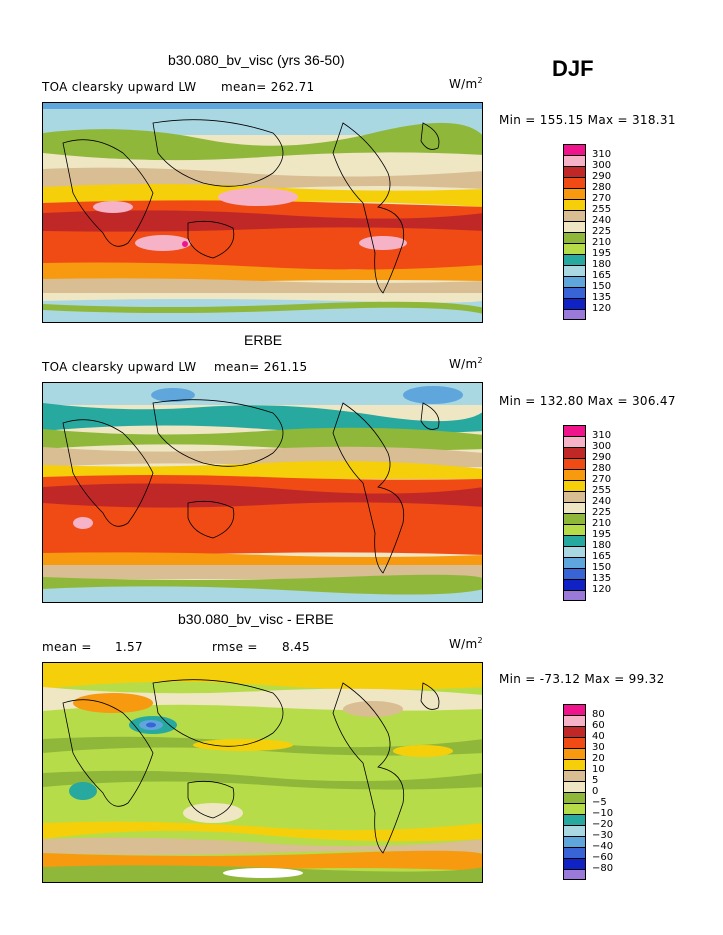  Describe the element at coordinates (603, 824) in the screenshot. I see `colorbar-tick: −20` at that location.